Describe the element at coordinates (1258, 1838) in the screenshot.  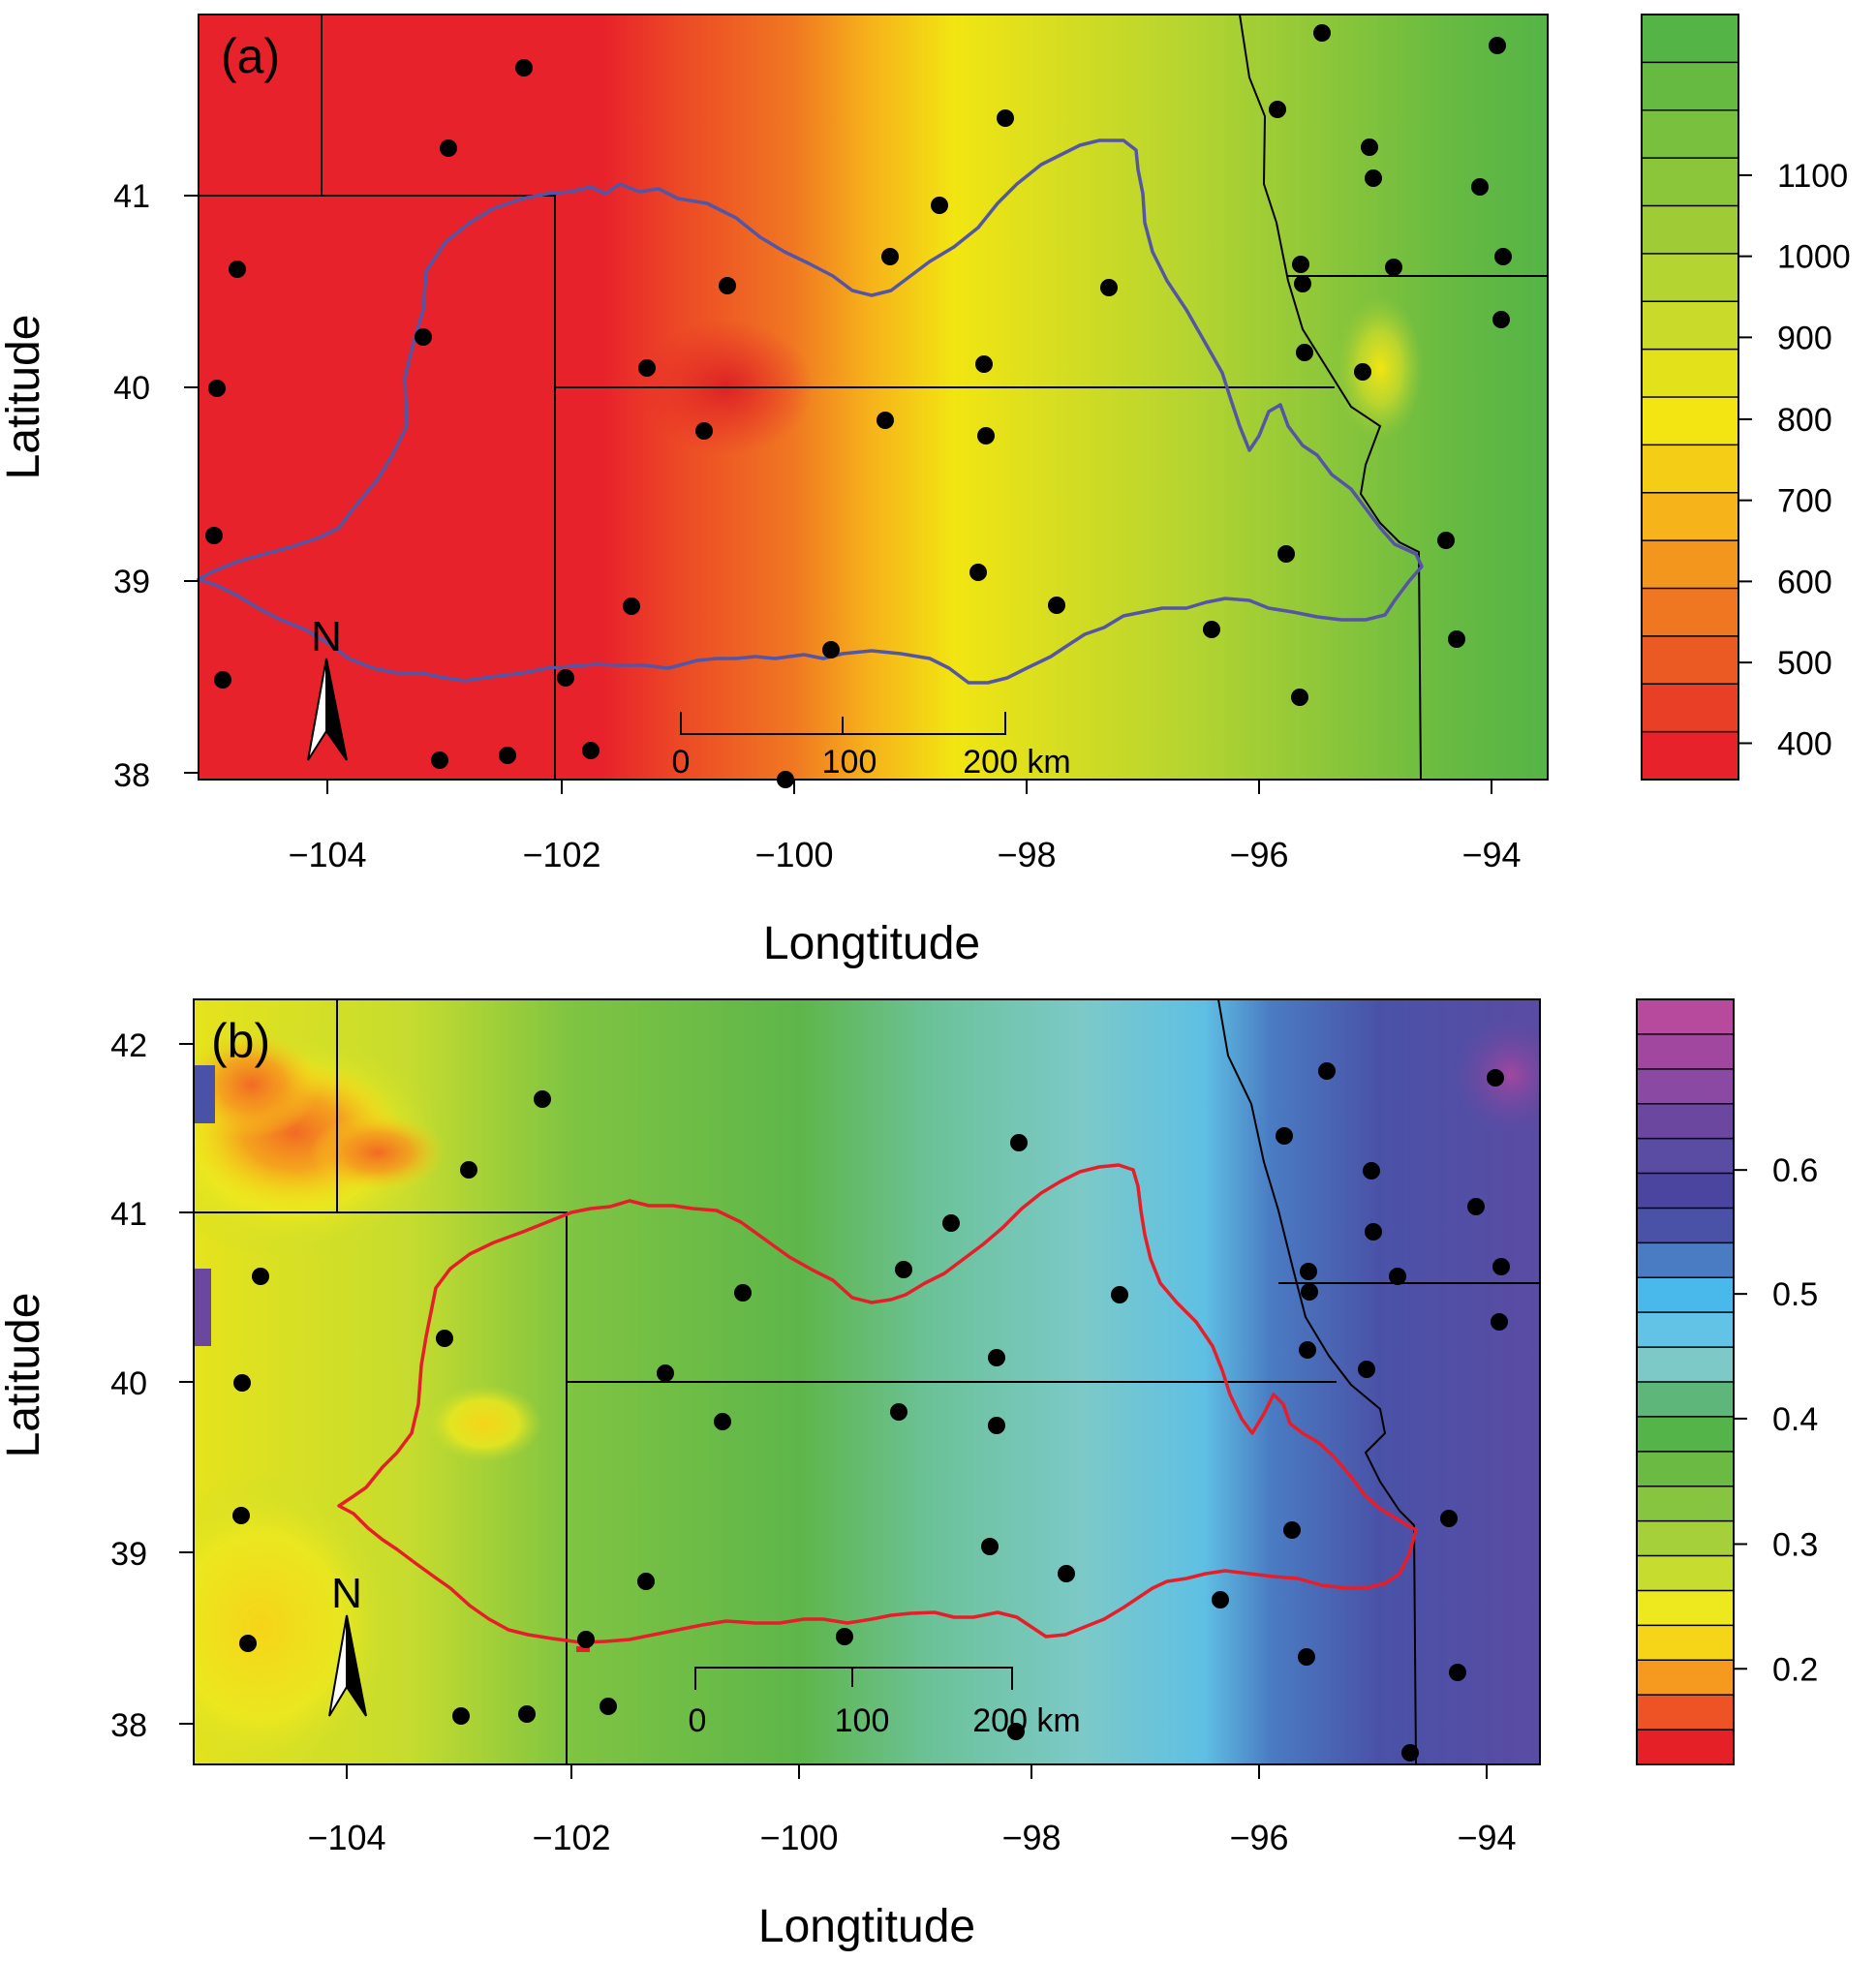
I see `panel-b-xtick-96: −96` at that location.